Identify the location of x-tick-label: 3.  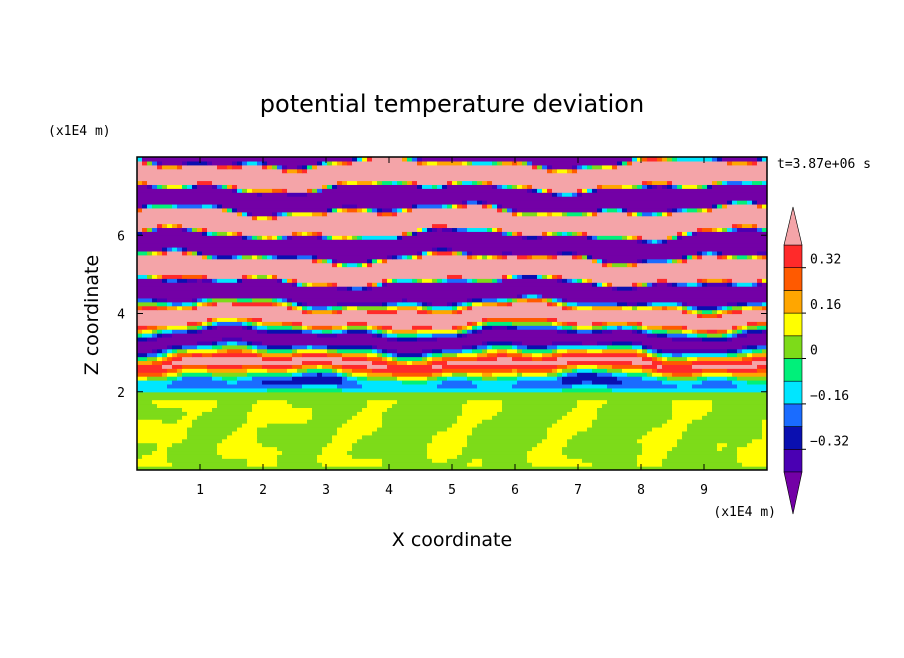
(326, 490).